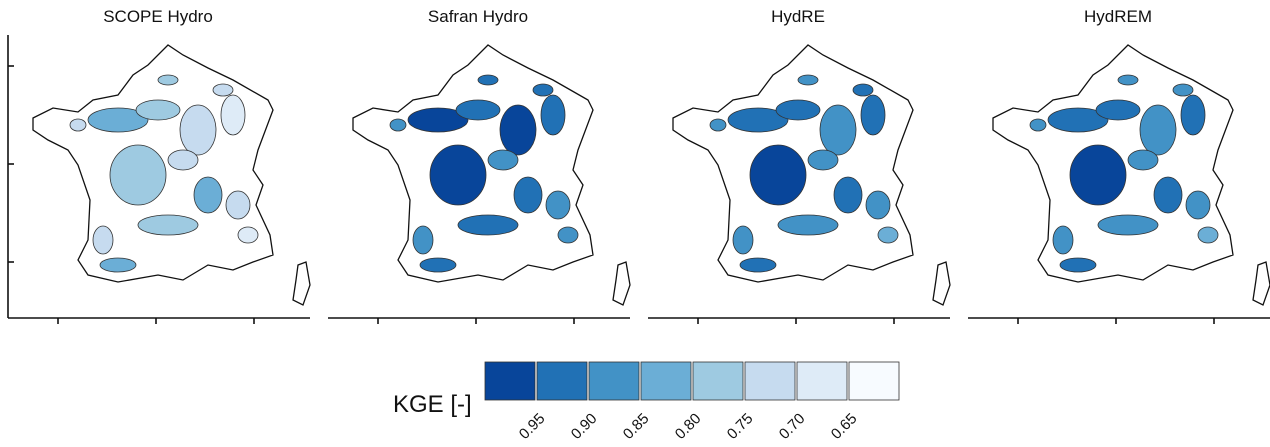  Describe the element at coordinates (158, 16) in the screenshot. I see `panel-title: SCOPE Hydro` at that location.